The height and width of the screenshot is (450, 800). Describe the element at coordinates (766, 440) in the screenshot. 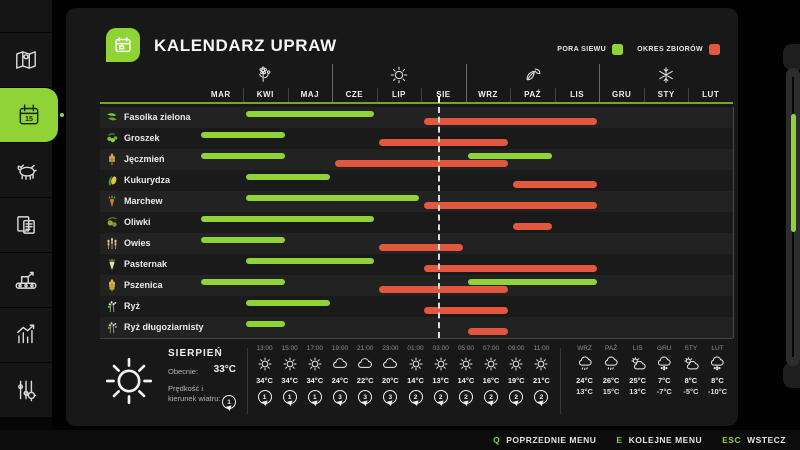

I see `back-label: WSTECZ` at that location.